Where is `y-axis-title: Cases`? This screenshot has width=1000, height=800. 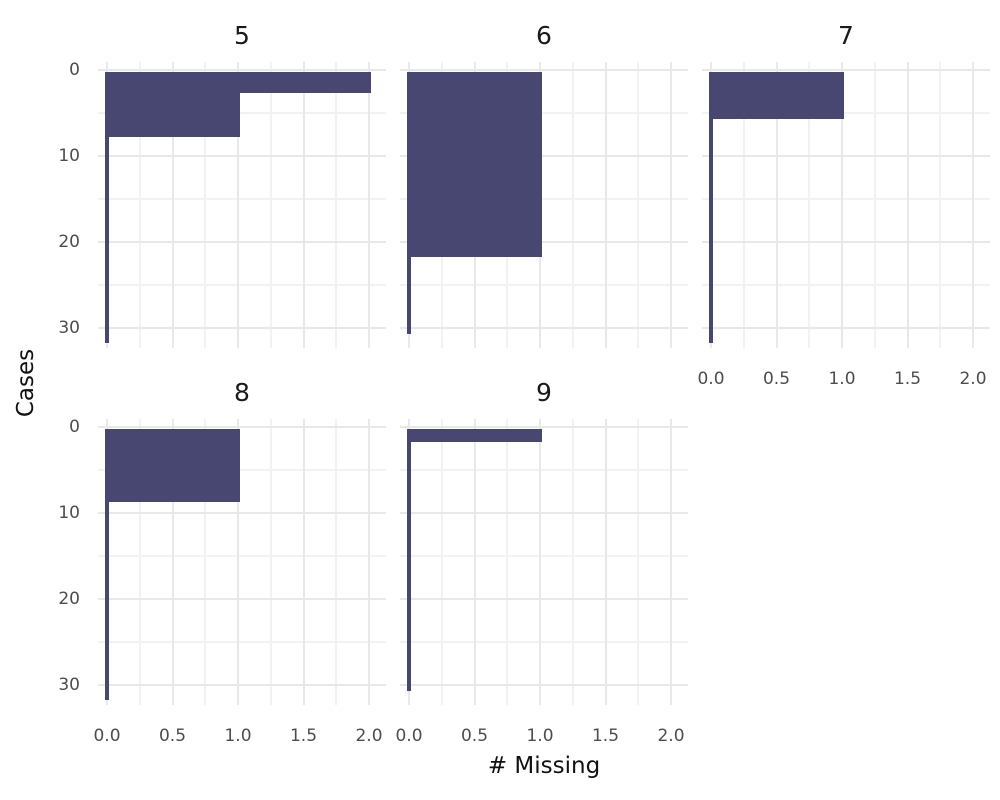
y-axis-title: Cases is located at coordinates (26, 383).